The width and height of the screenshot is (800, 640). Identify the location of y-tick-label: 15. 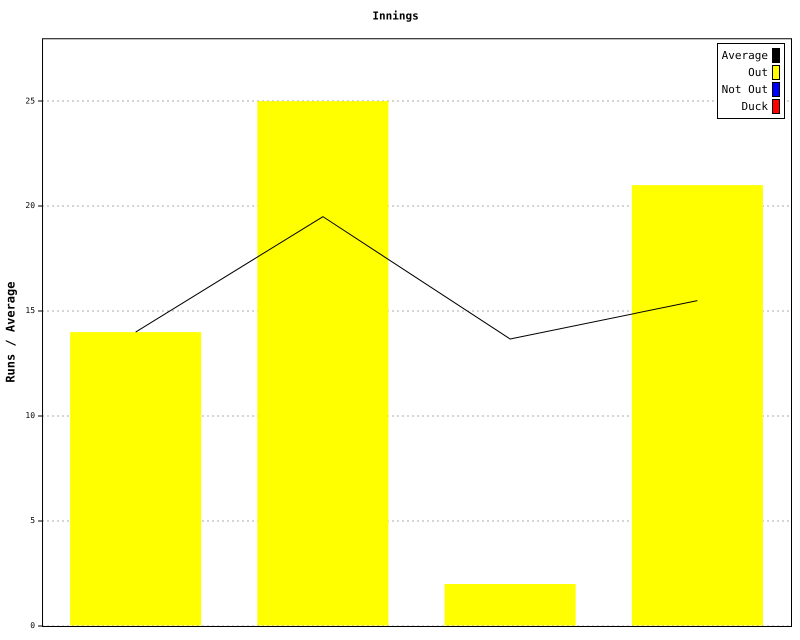
(30, 311).